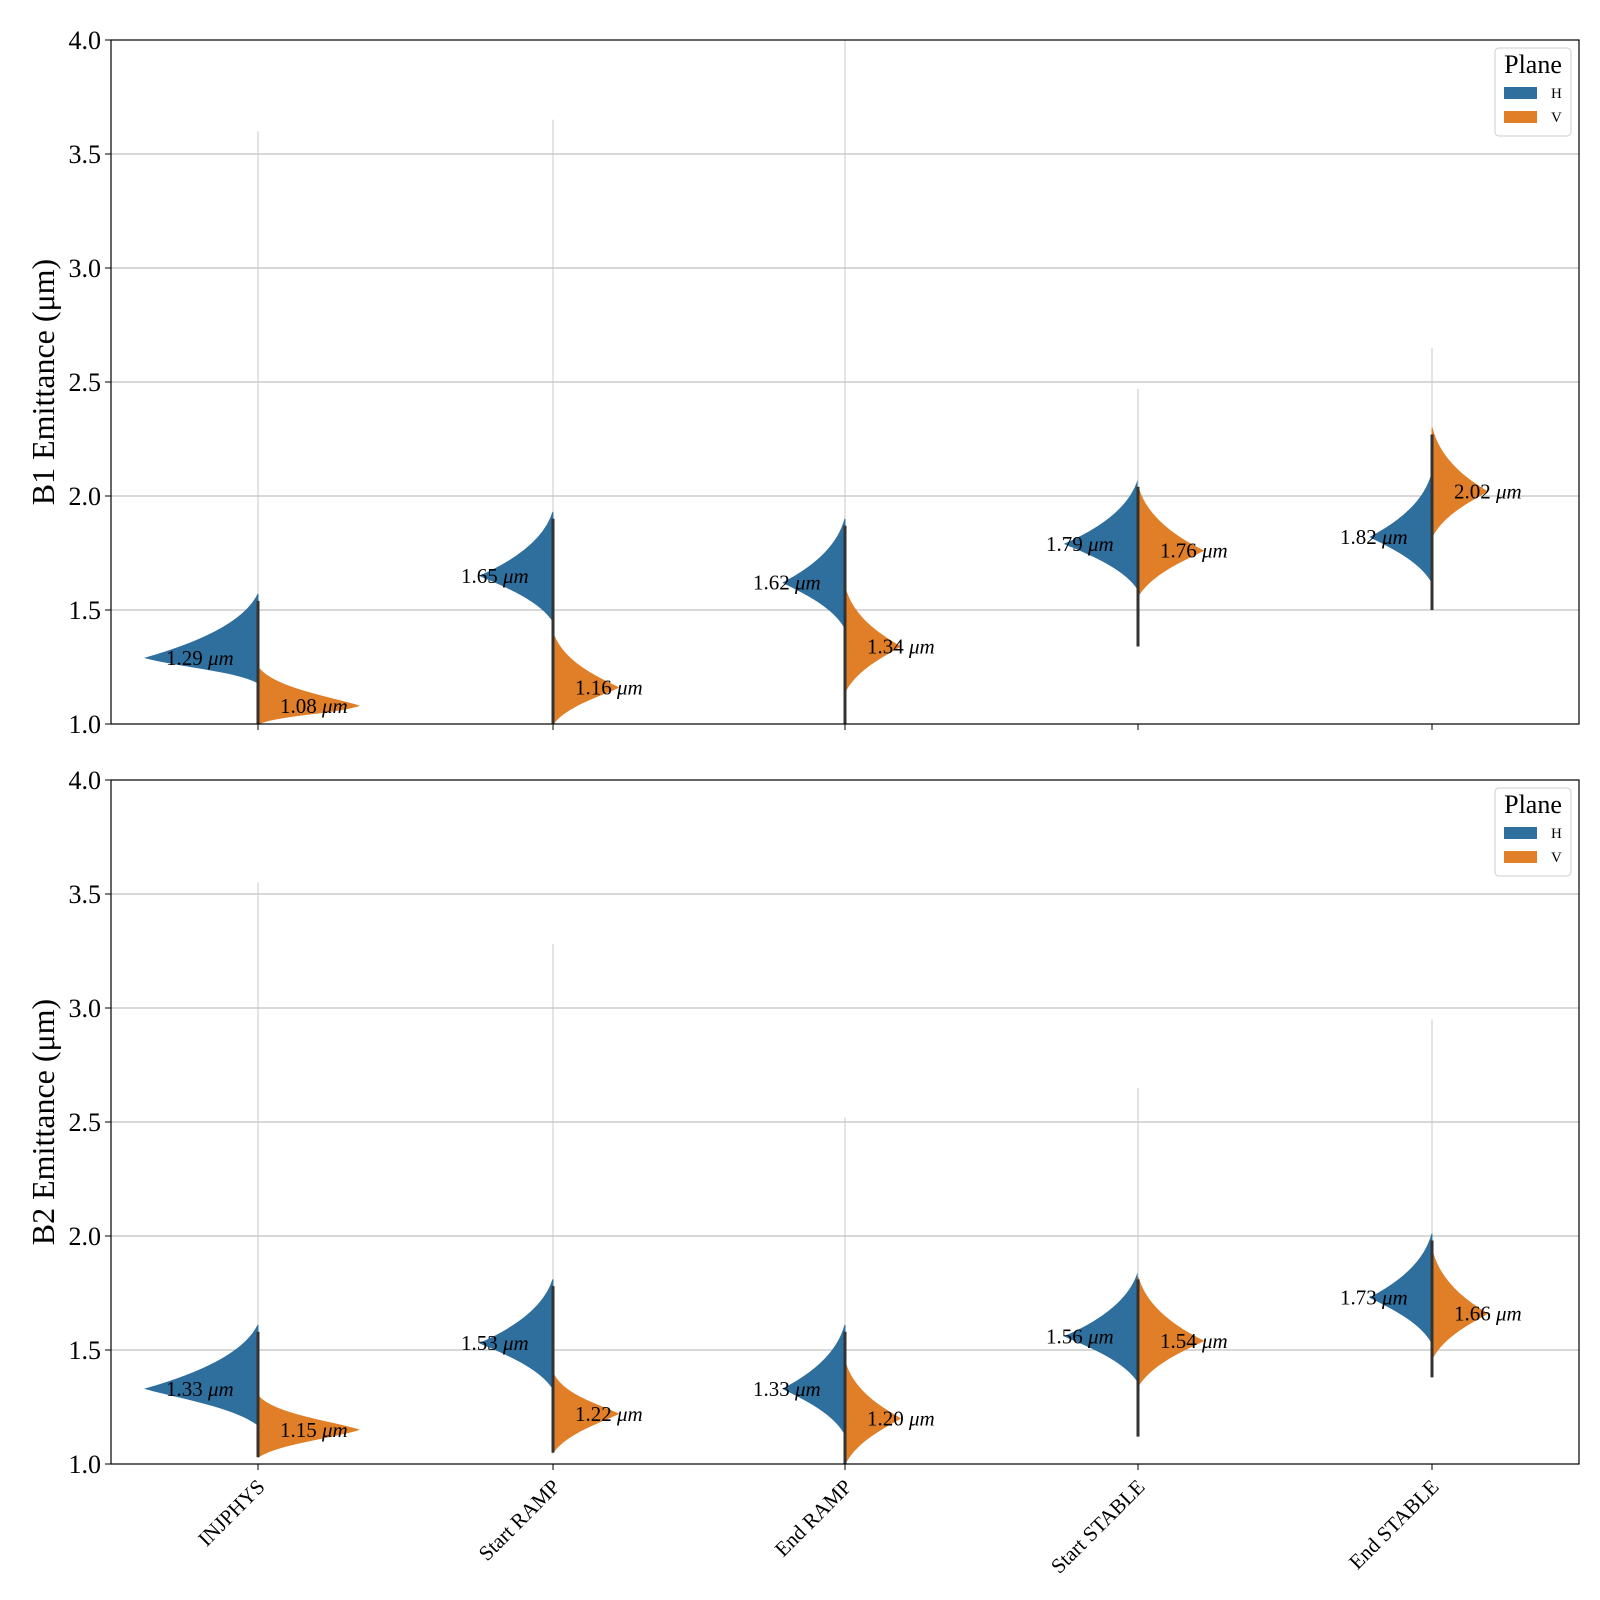 The width and height of the screenshot is (1600, 1600). What do you see at coordinates (43, 382) in the screenshot?
I see `y-axis-title: B1 Emittance (μm)` at bounding box center [43, 382].